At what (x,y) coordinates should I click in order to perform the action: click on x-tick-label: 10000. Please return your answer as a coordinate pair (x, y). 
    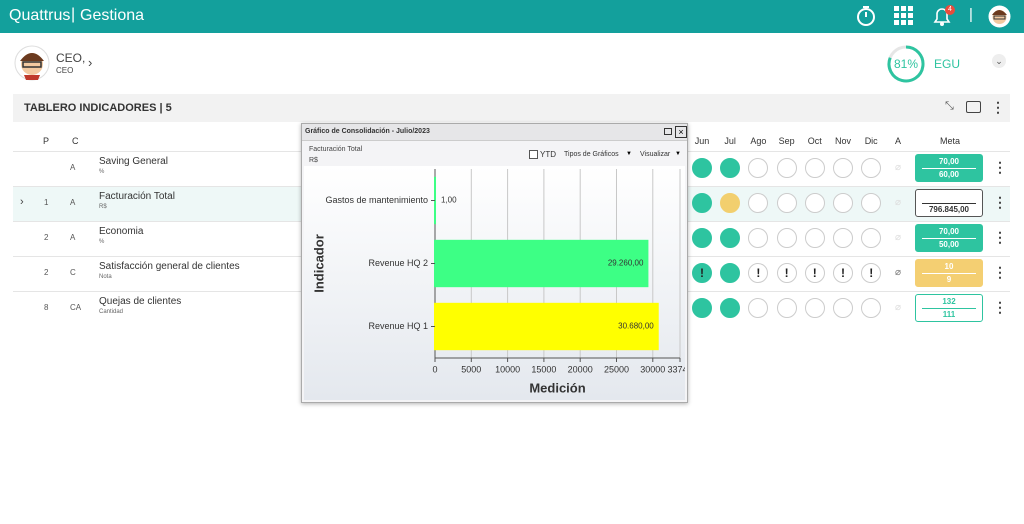
    Looking at the image, I should click on (507, 369).